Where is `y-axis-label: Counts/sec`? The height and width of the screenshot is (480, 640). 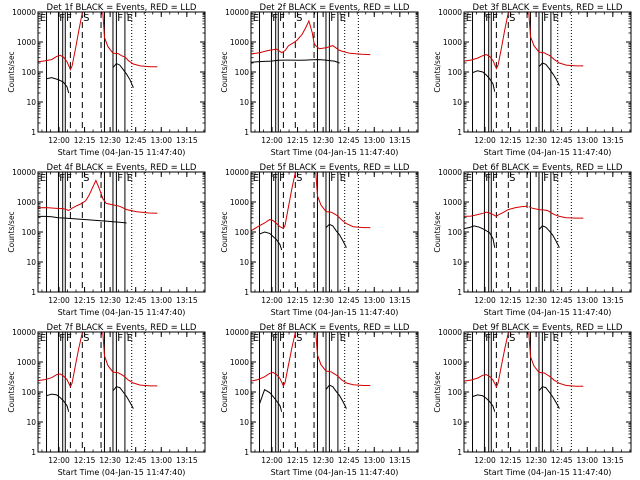 y-axis-label: Counts/sec is located at coordinates (224, 71).